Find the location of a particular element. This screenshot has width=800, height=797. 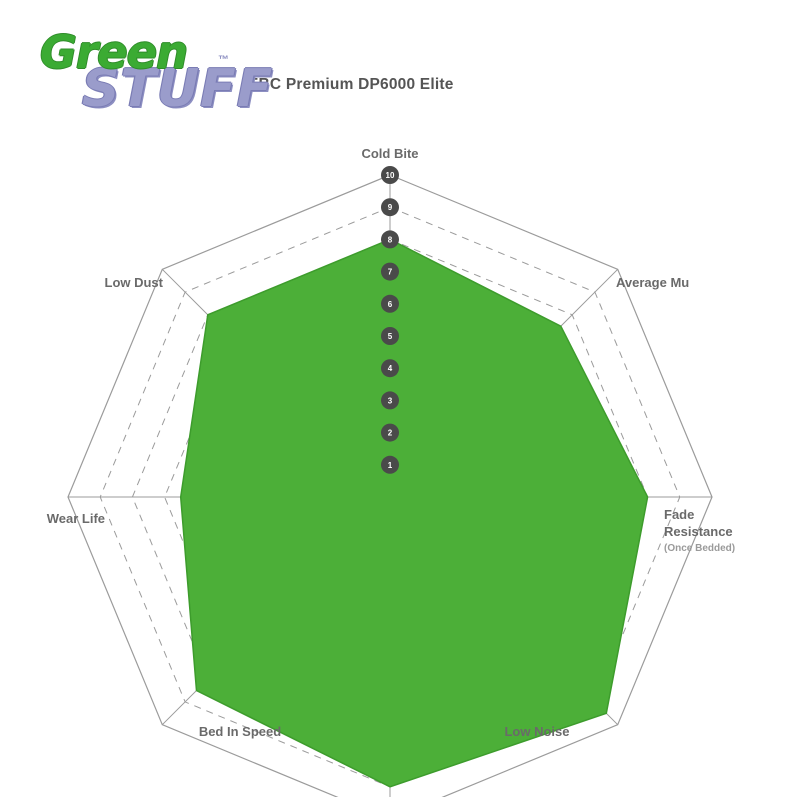

tick-label: 3 is located at coordinates (390, 400).